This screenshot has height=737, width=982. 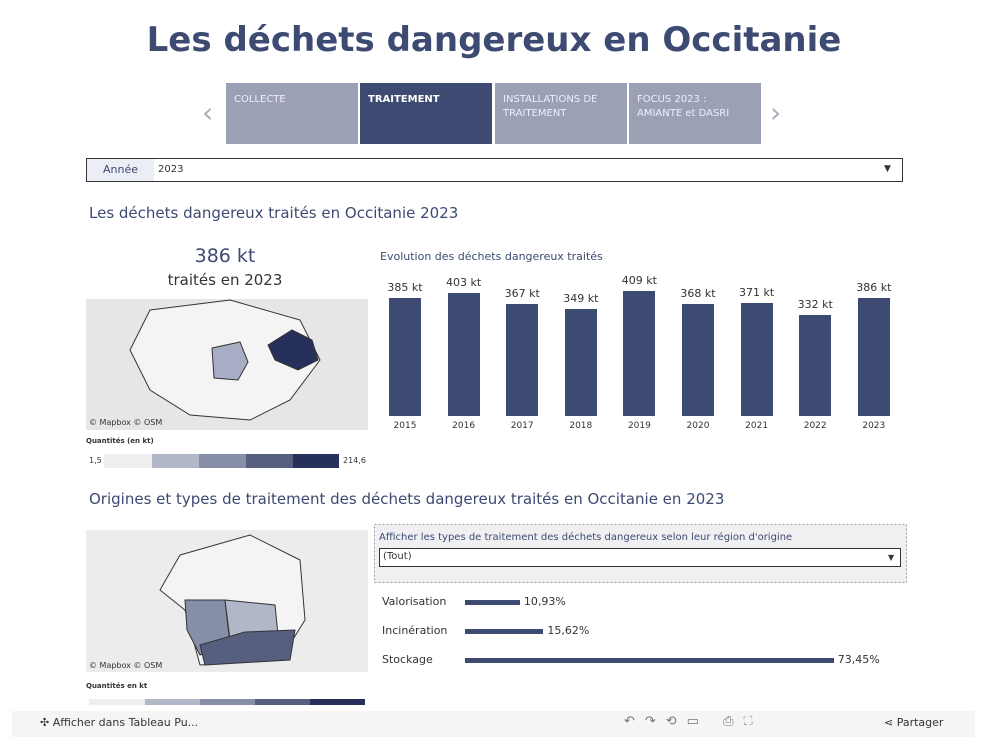 What do you see at coordinates (874, 426) in the screenshot?
I see `x-tick-label: 2023` at bounding box center [874, 426].